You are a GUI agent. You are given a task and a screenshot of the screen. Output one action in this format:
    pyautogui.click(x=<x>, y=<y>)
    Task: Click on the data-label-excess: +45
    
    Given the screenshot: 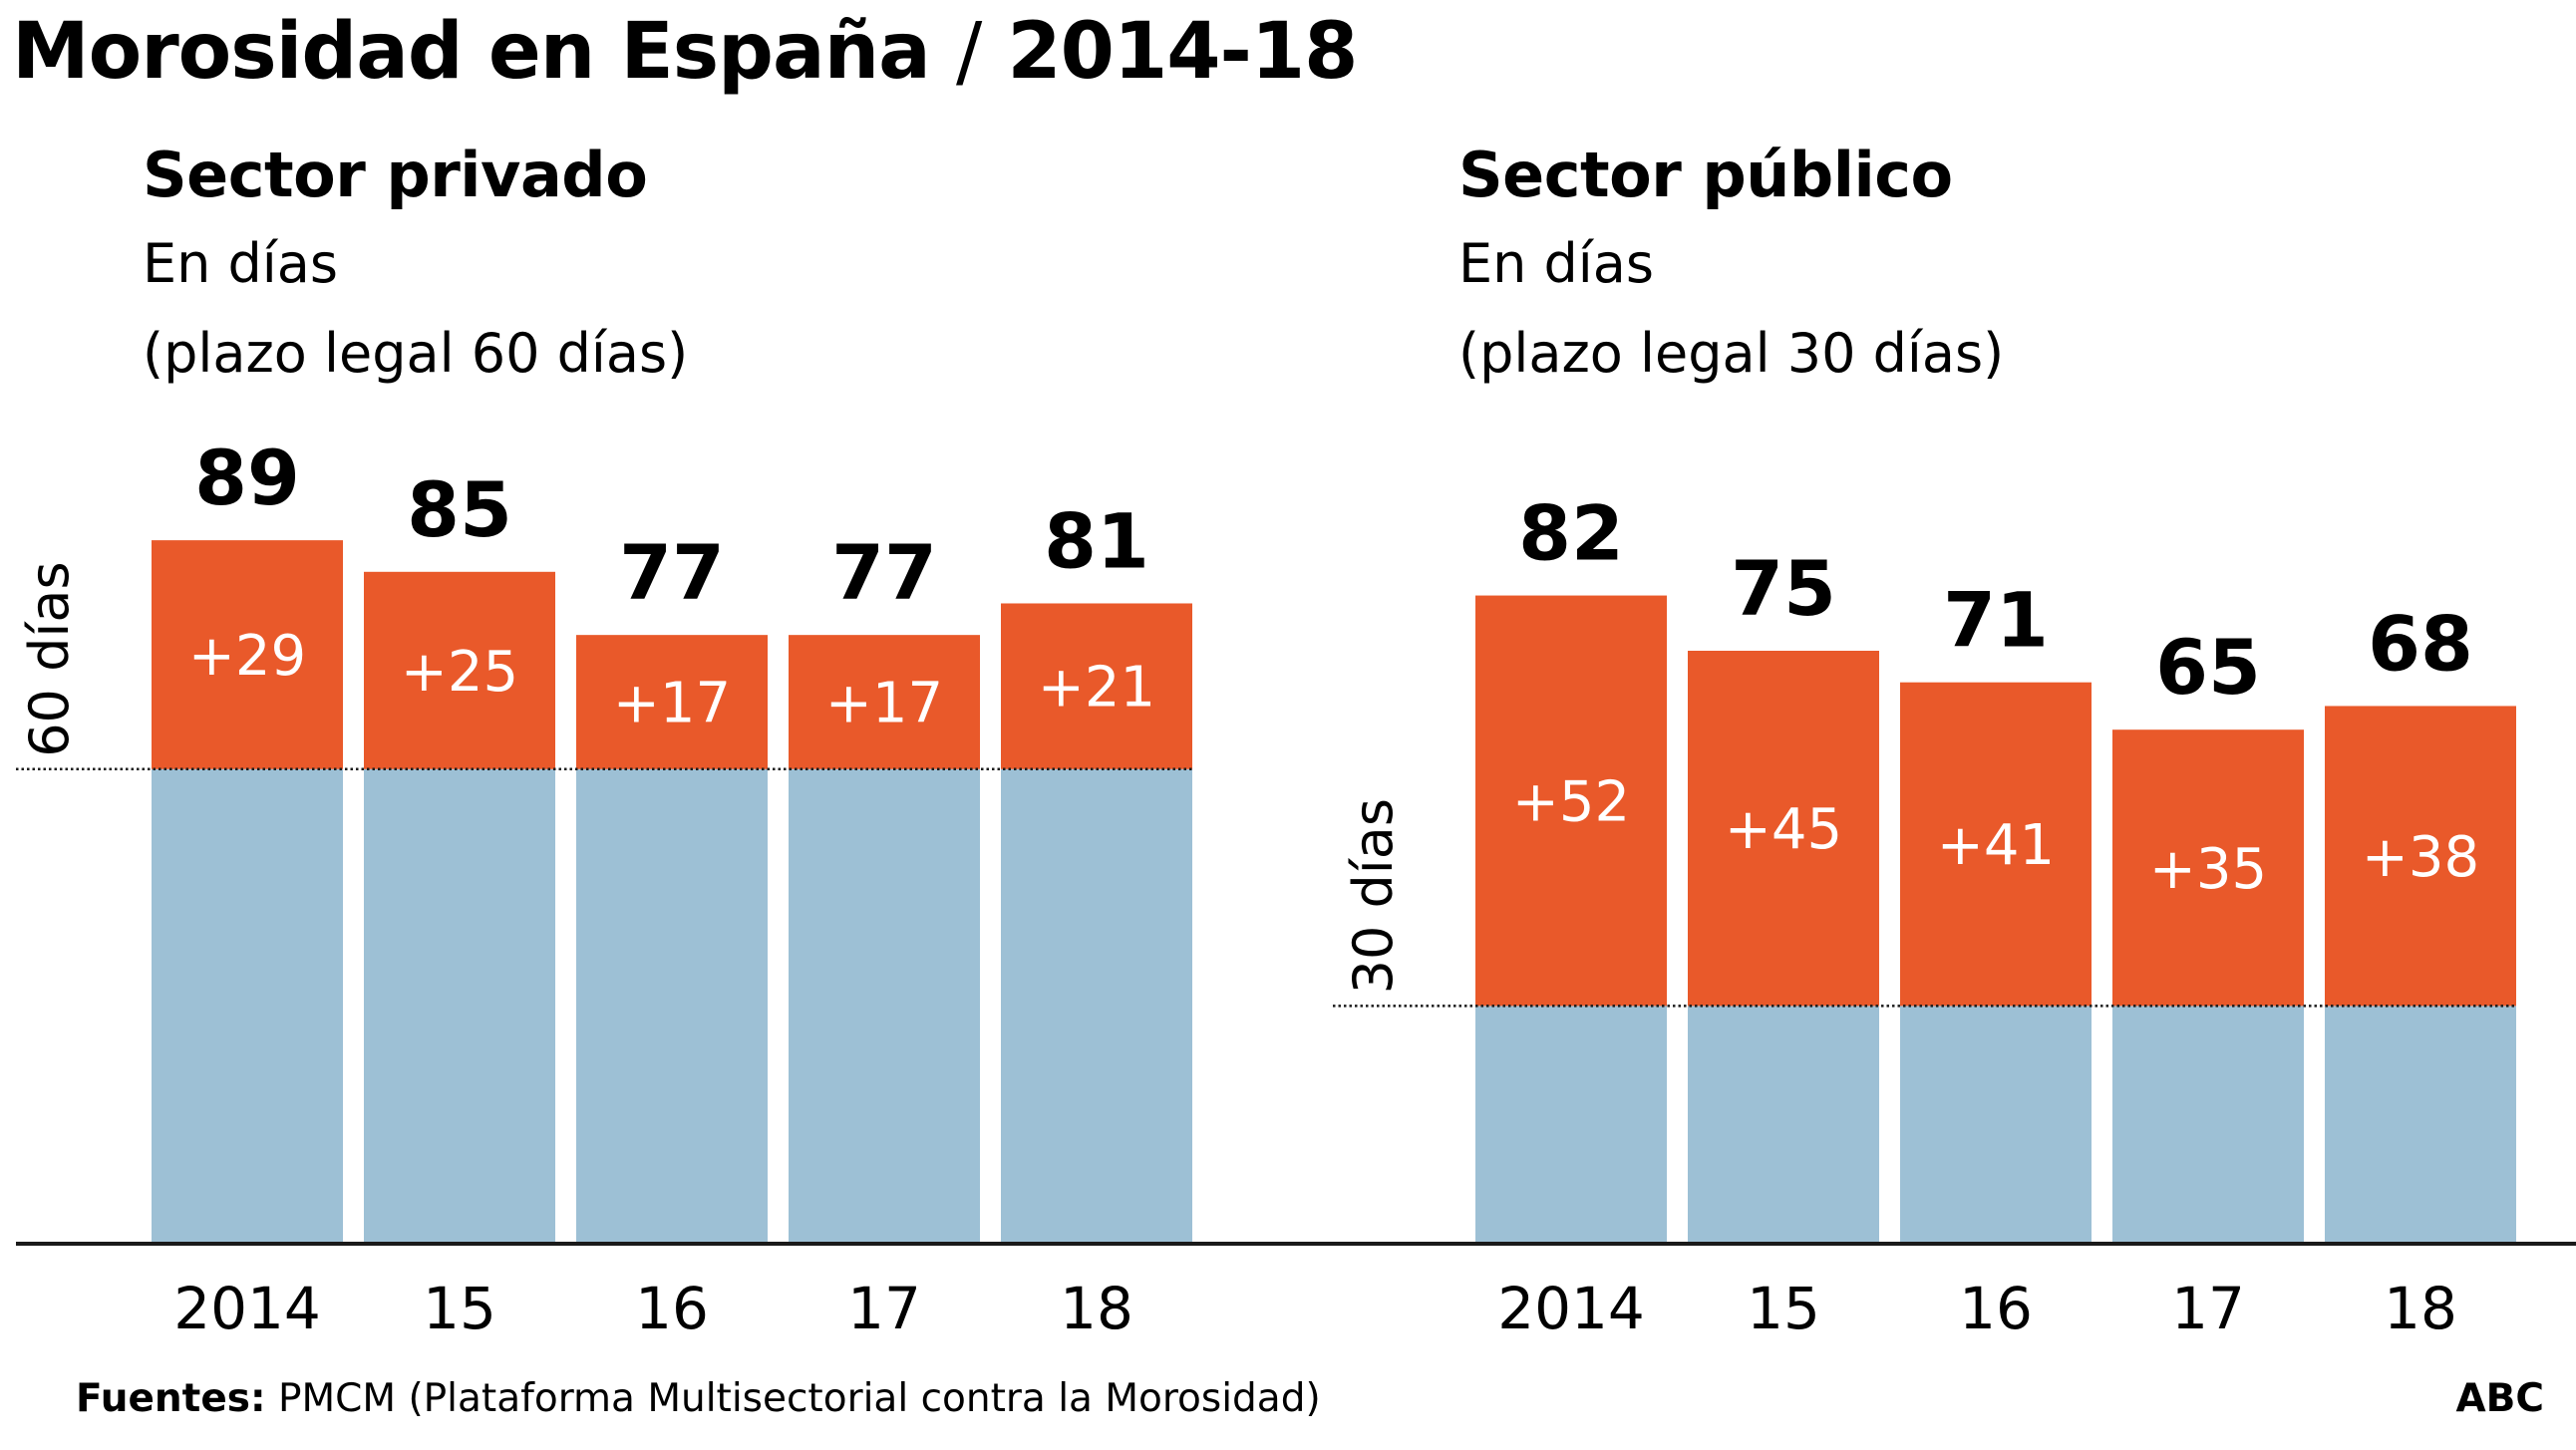 What is the action you would take?
    pyautogui.click(x=1783, y=829)
    